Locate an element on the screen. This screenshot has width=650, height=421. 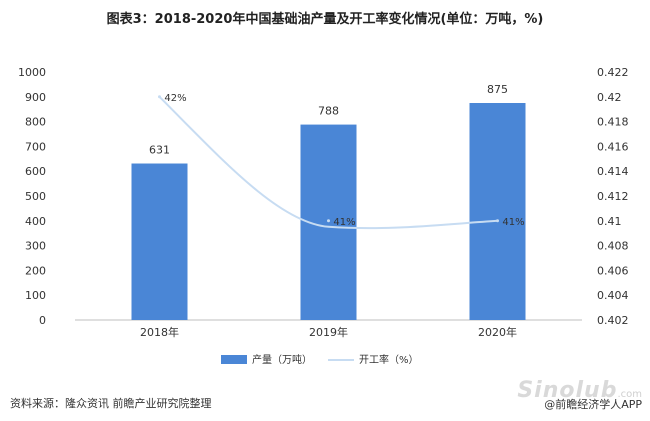
chart-title: 图表3：2018-2020年中国基础油产量及开工率变化情况(单位：万吨，%) is located at coordinates (325, 19).